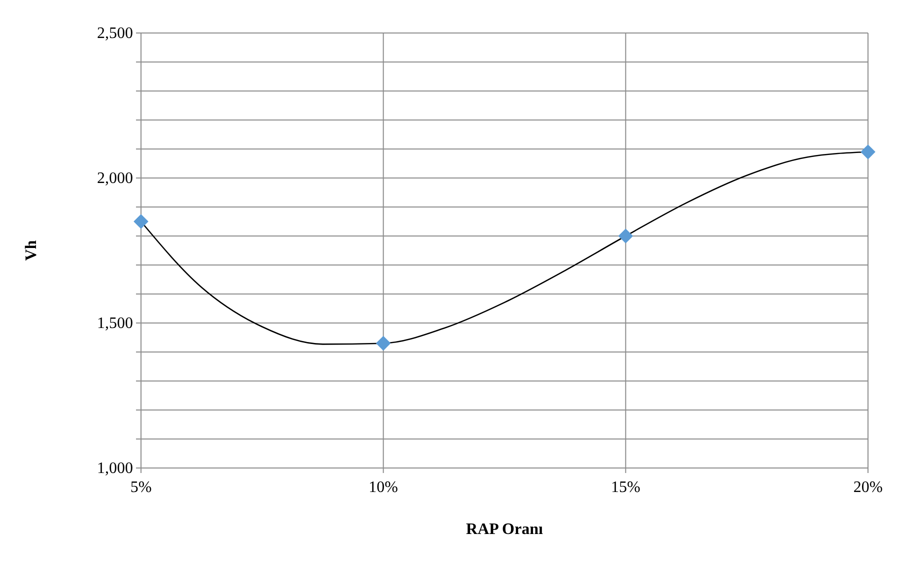 This screenshot has height=569, width=907. What do you see at coordinates (115, 179) in the screenshot?
I see `y-tick-label: 2,000` at bounding box center [115, 179].